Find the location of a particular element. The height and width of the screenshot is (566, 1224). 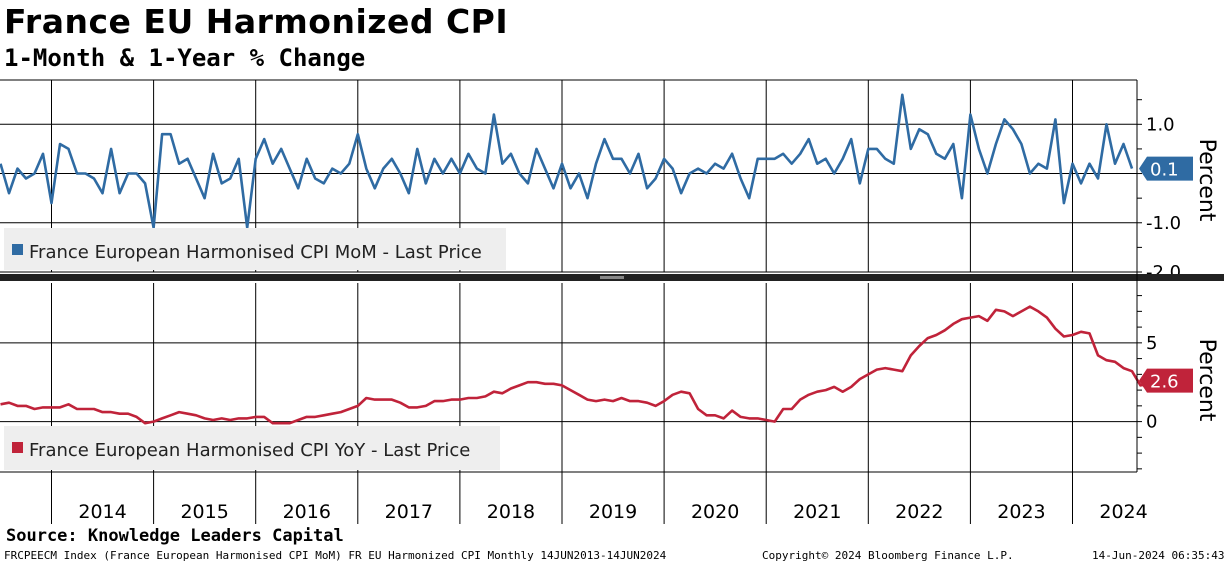

panel-resize-handle is located at coordinates (612, 277).